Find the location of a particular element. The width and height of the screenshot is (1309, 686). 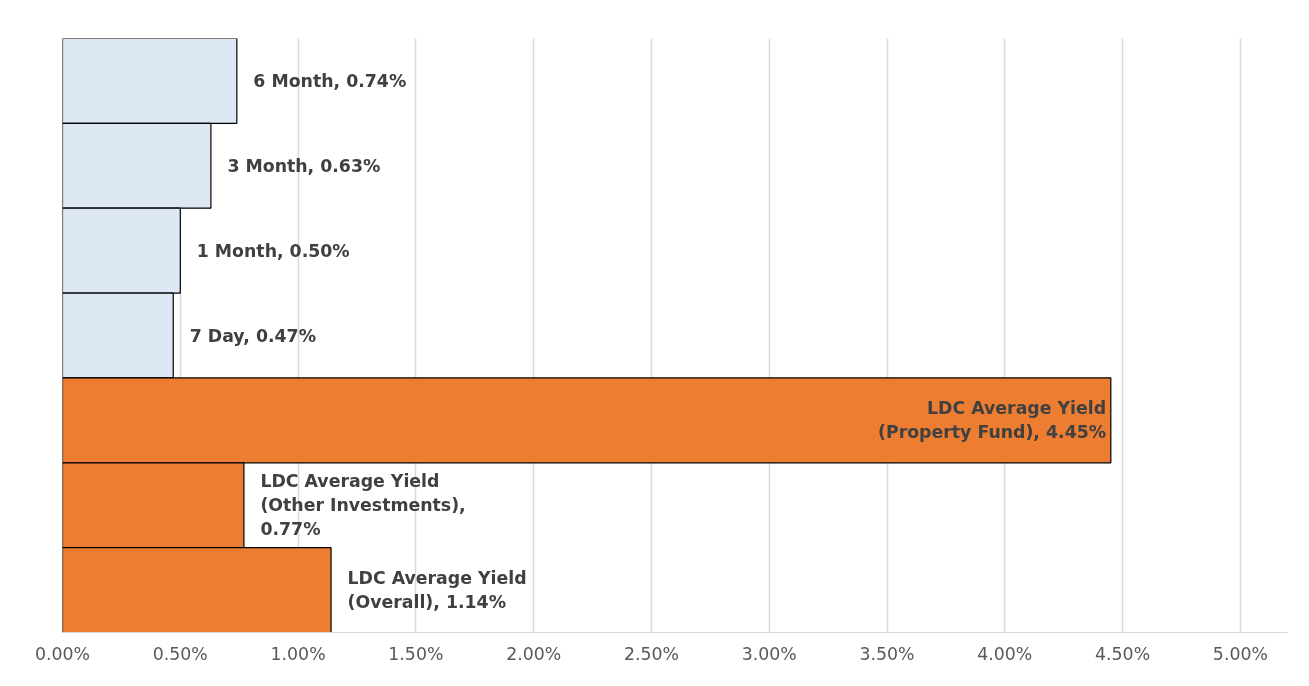

data-label: 3 Month, 0.63% is located at coordinates (304, 165).